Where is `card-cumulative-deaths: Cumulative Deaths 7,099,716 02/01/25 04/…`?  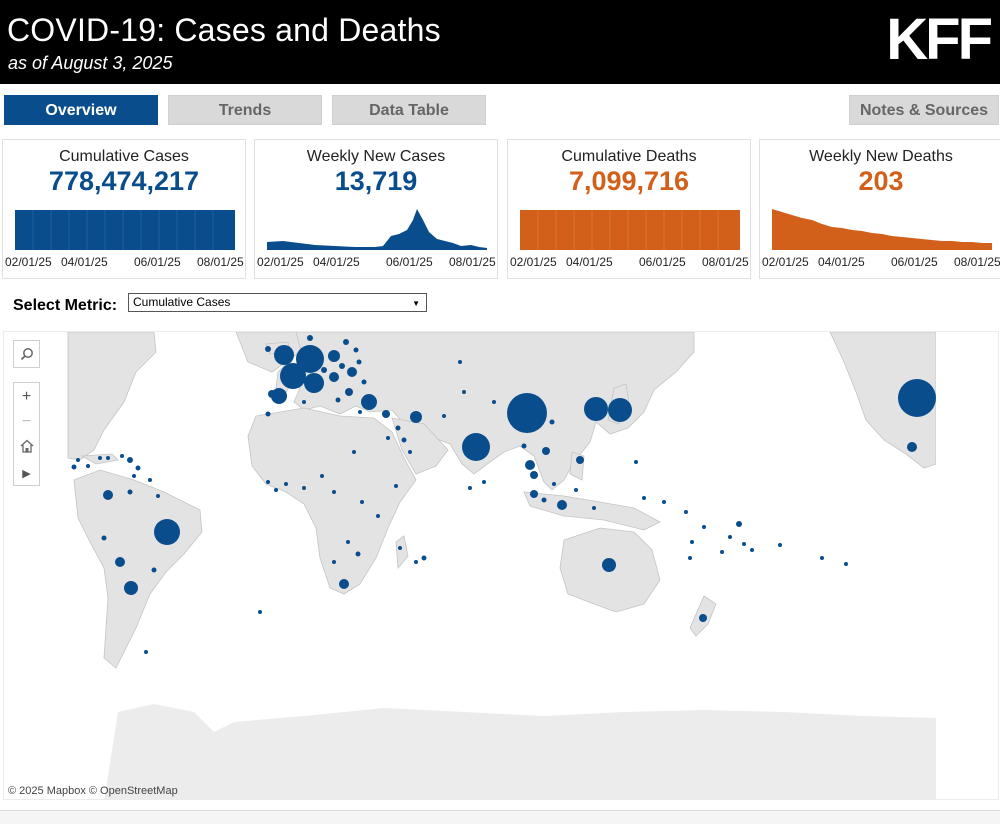 card-cumulative-deaths: Cumulative Deaths 7,099,716 02/01/25 04/… is located at coordinates (629, 209).